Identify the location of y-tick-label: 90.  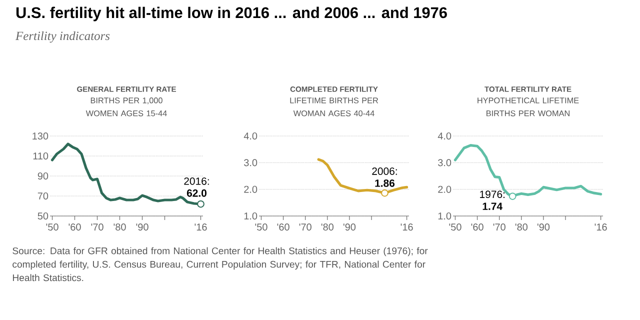
(43, 176).